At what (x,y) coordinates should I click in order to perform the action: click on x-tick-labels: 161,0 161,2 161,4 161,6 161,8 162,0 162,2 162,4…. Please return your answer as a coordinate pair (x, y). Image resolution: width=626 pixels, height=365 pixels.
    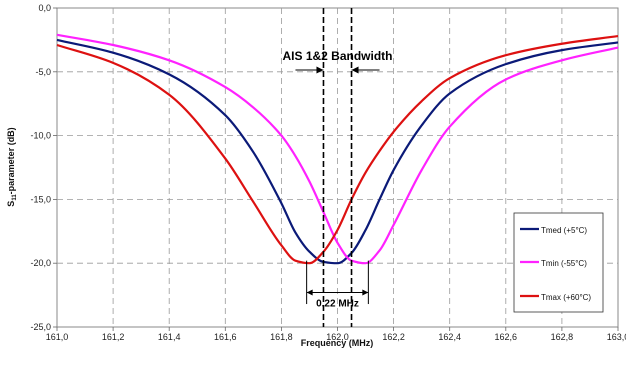
    Looking at the image, I should click on (336, 334).